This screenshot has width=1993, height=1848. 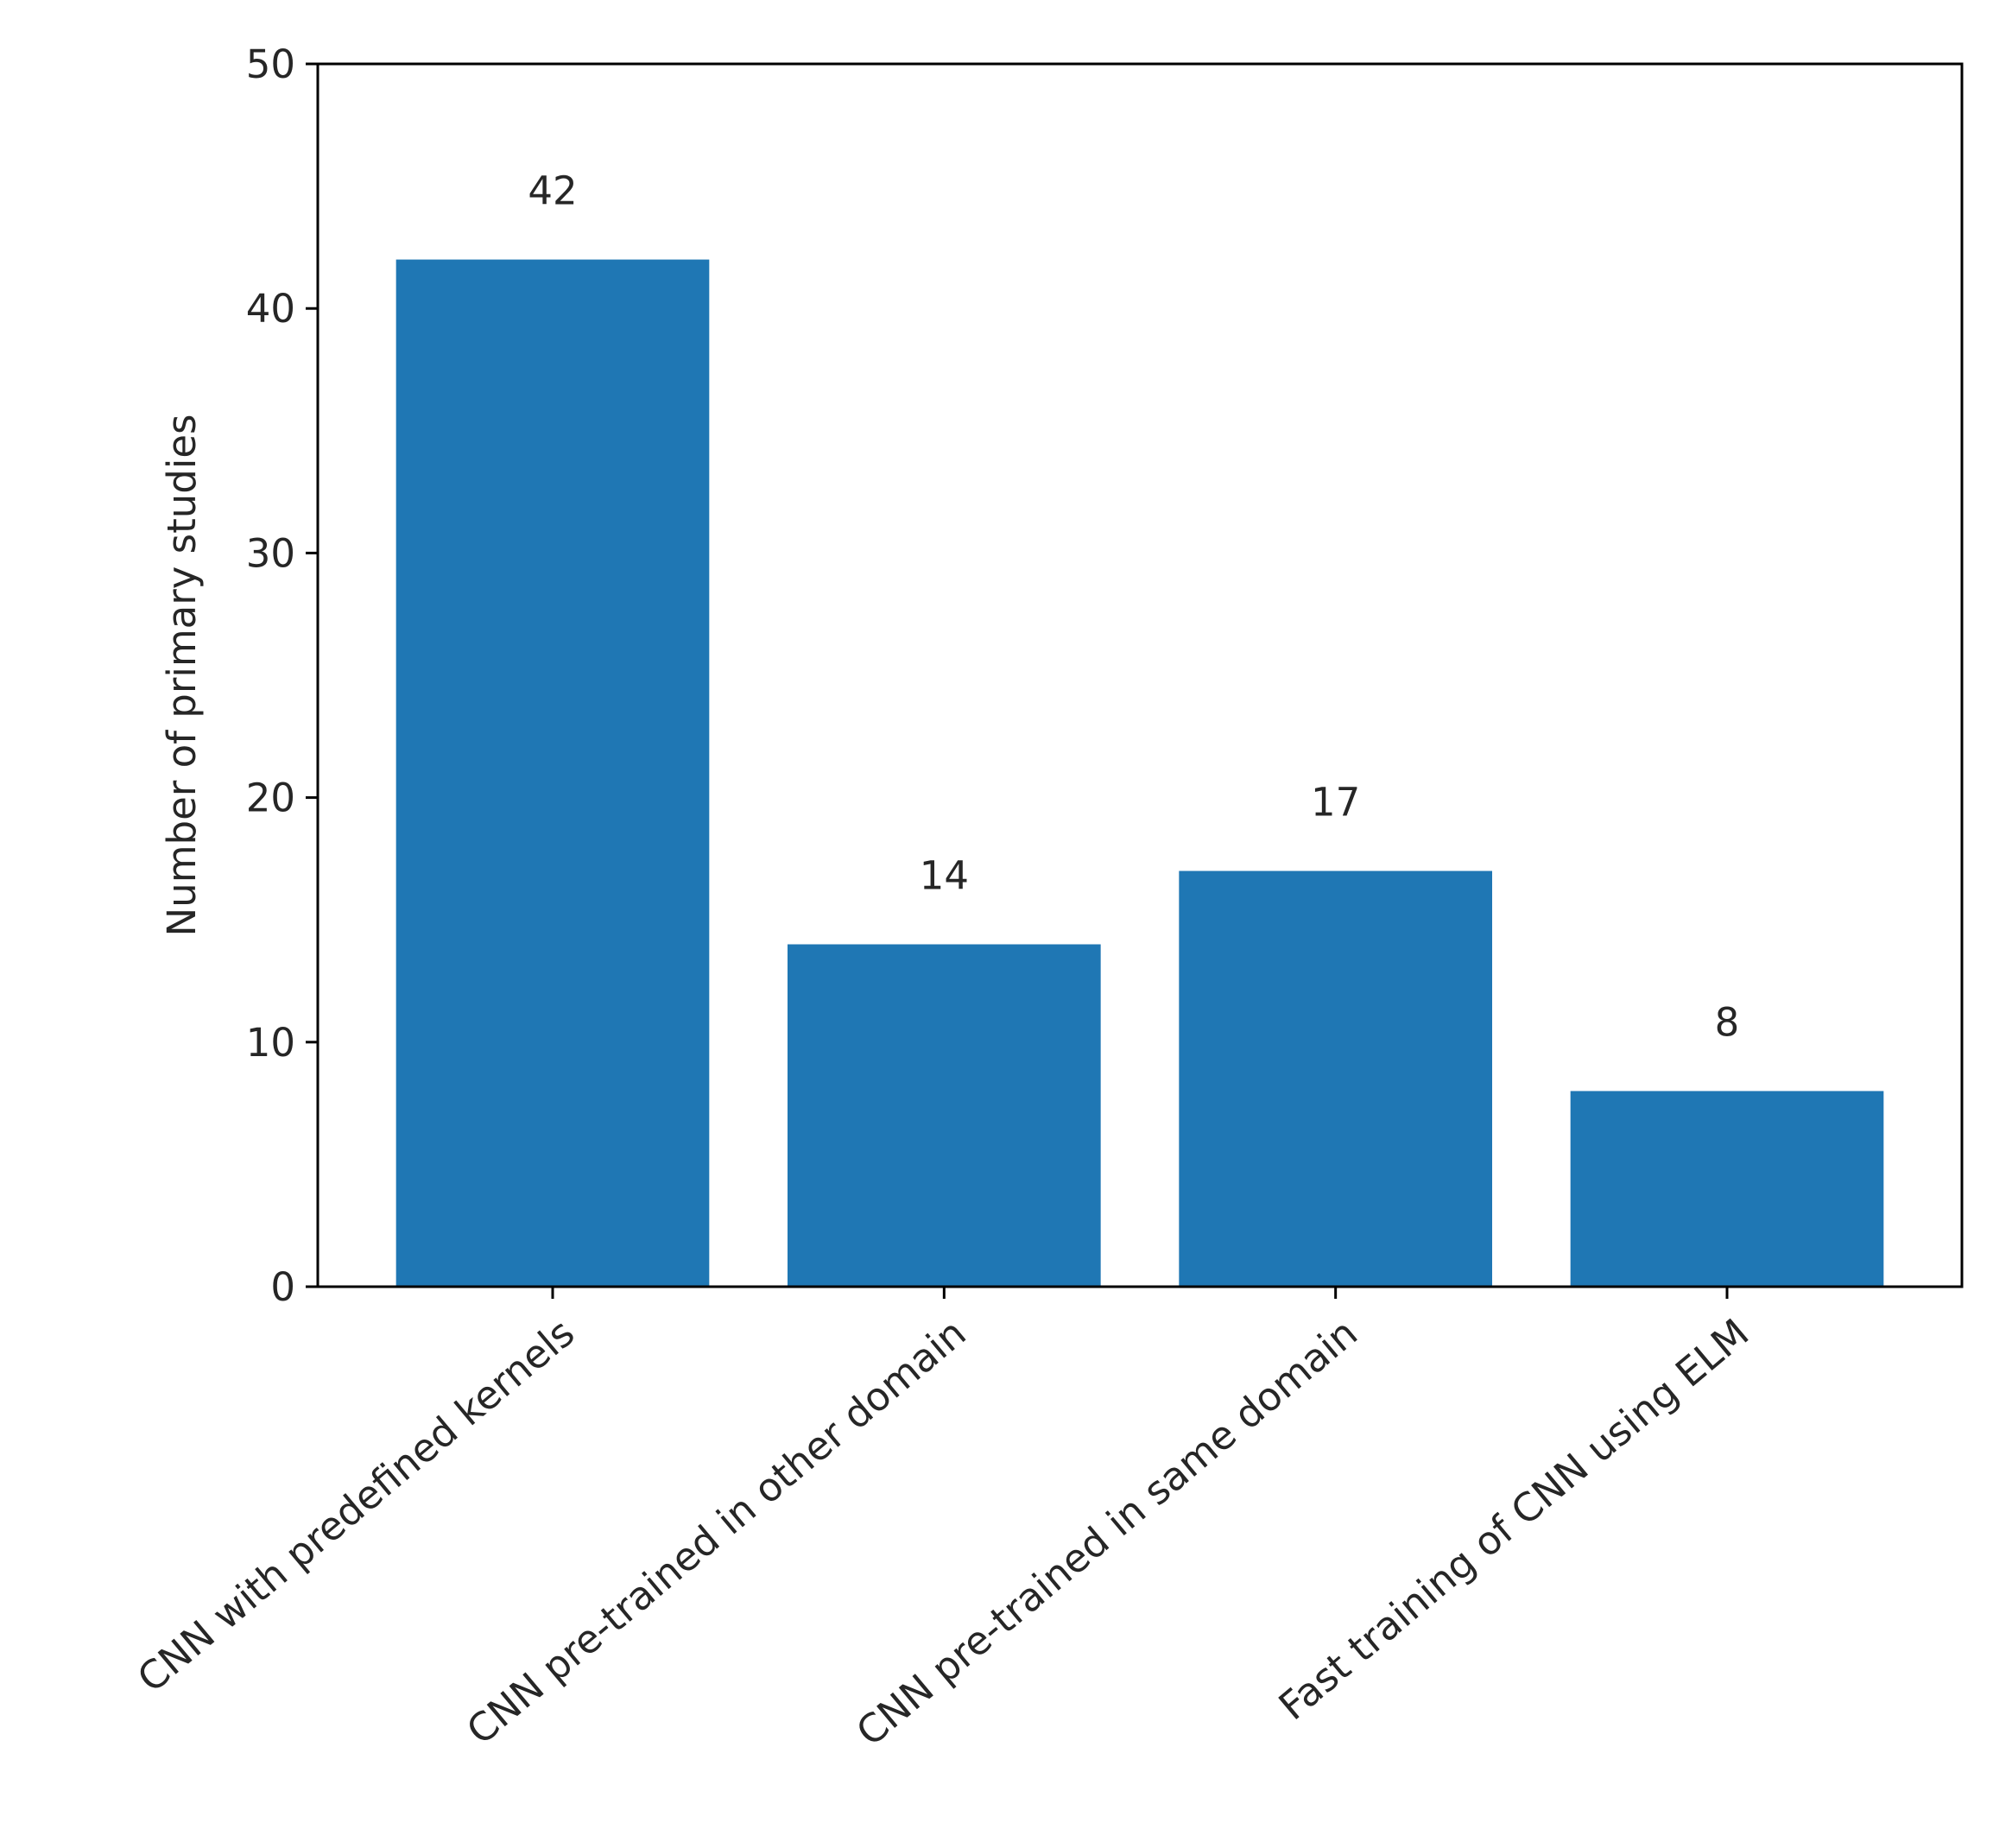 I want to click on data-label-3: 17, so click(x=1336, y=803).